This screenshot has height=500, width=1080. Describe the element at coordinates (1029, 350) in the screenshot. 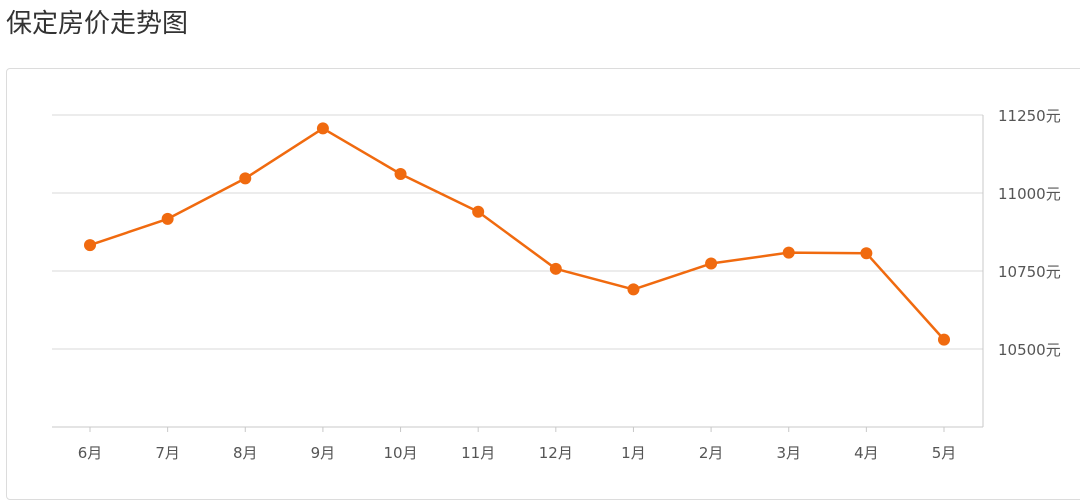

I see `y-tick-label: 10500元` at that location.